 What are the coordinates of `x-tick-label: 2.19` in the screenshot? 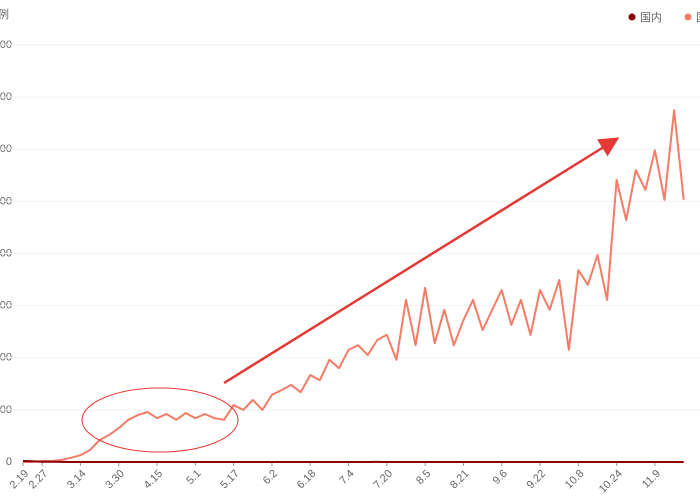 It's located at (20, 480).